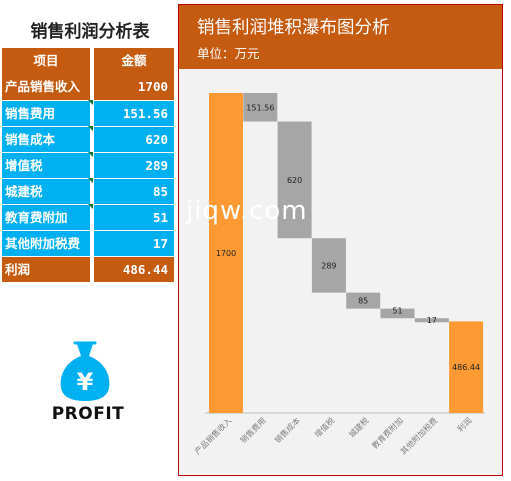 The image size is (511, 481). I want to click on data-label: 289, so click(328, 265).